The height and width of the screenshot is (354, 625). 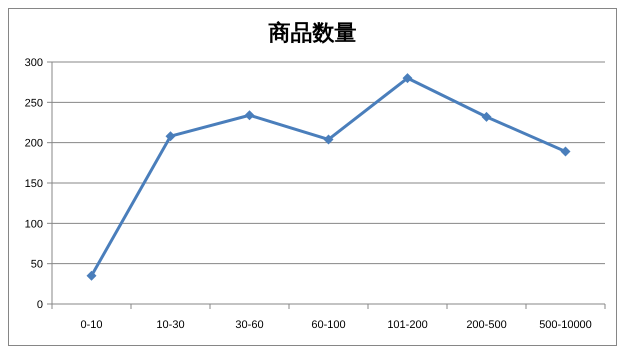 What do you see at coordinates (312, 32) in the screenshot?
I see `chart-title: 商品数量` at bounding box center [312, 32].